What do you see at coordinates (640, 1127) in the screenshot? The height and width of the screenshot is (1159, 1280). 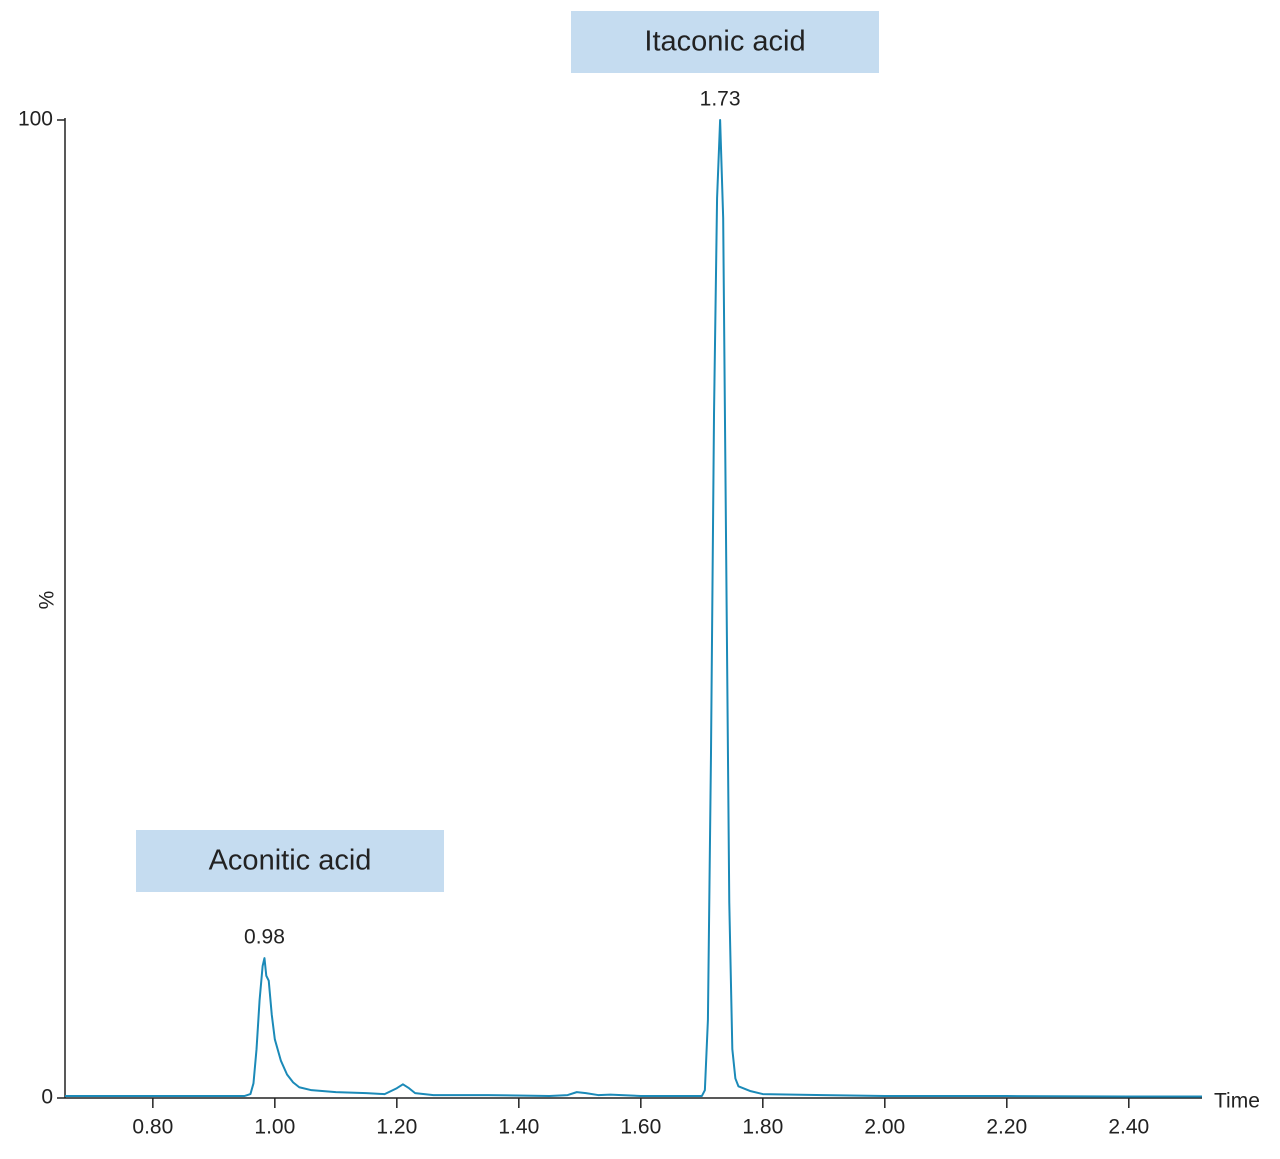 I see `x-tick-label: 1.60` at bounding box center [640, 1127].